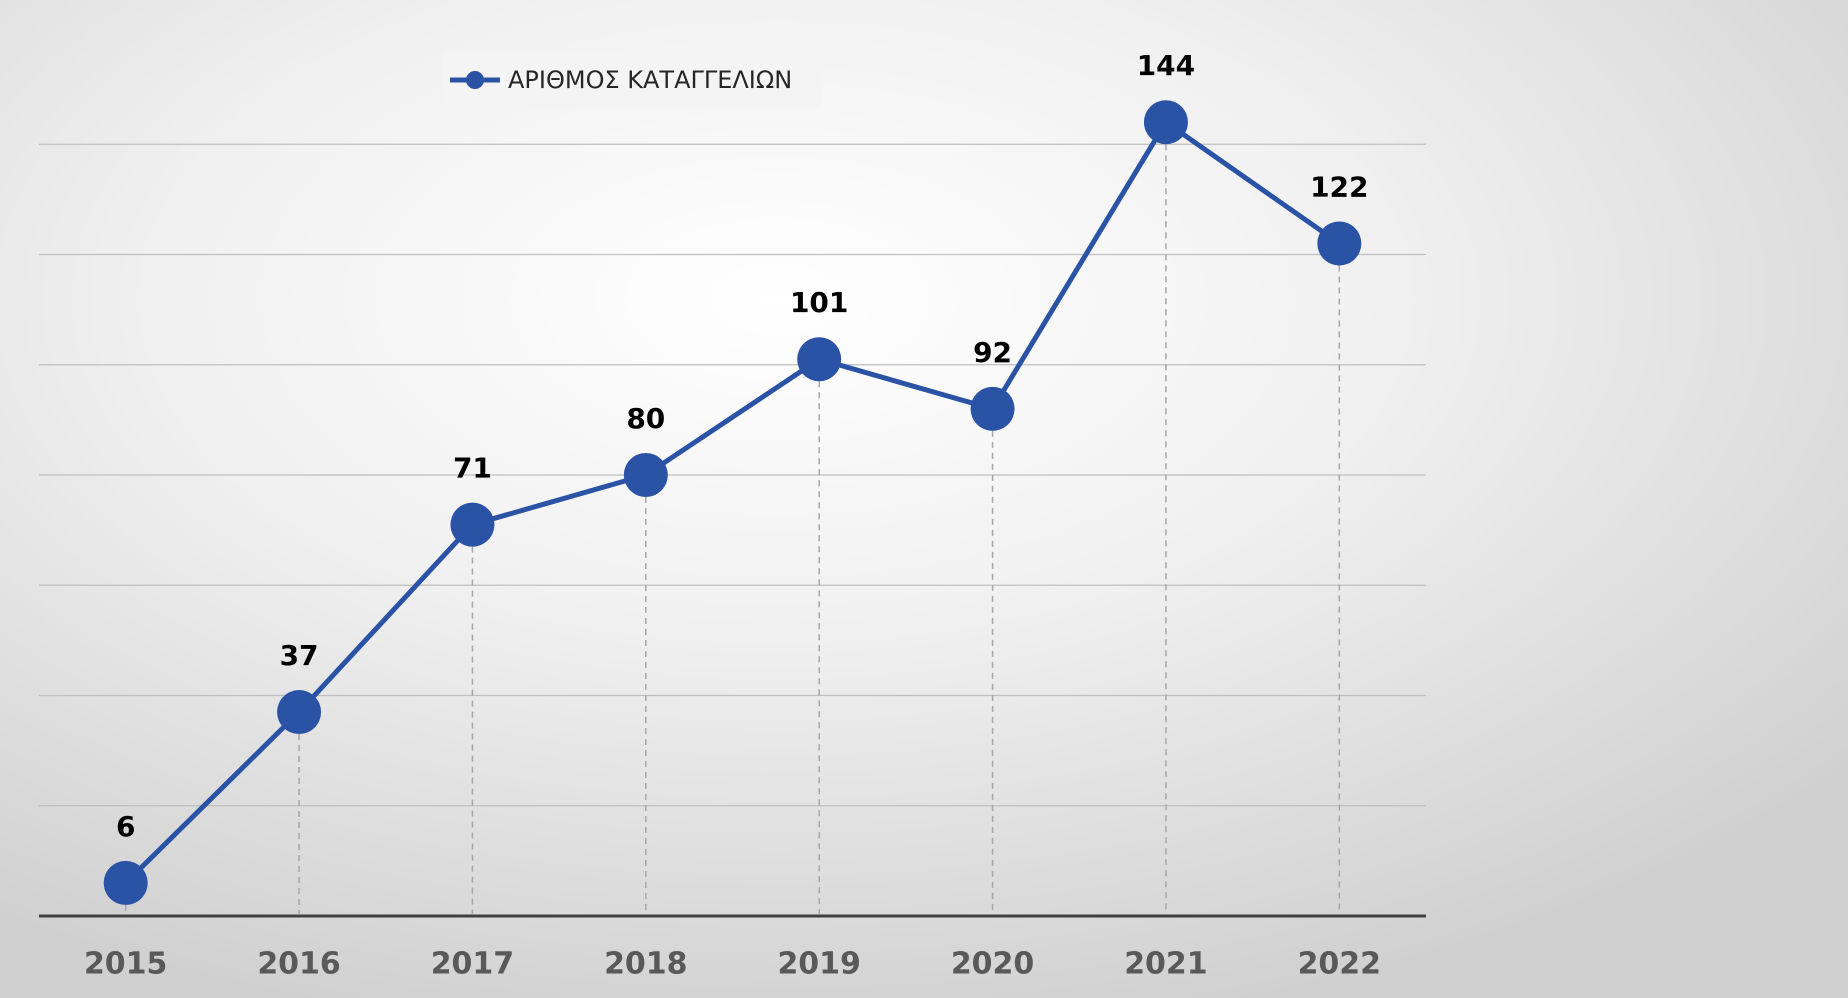  Describe the element at coordinates (645, 418) in the screenshot. I see `data-label: 80` at that location.